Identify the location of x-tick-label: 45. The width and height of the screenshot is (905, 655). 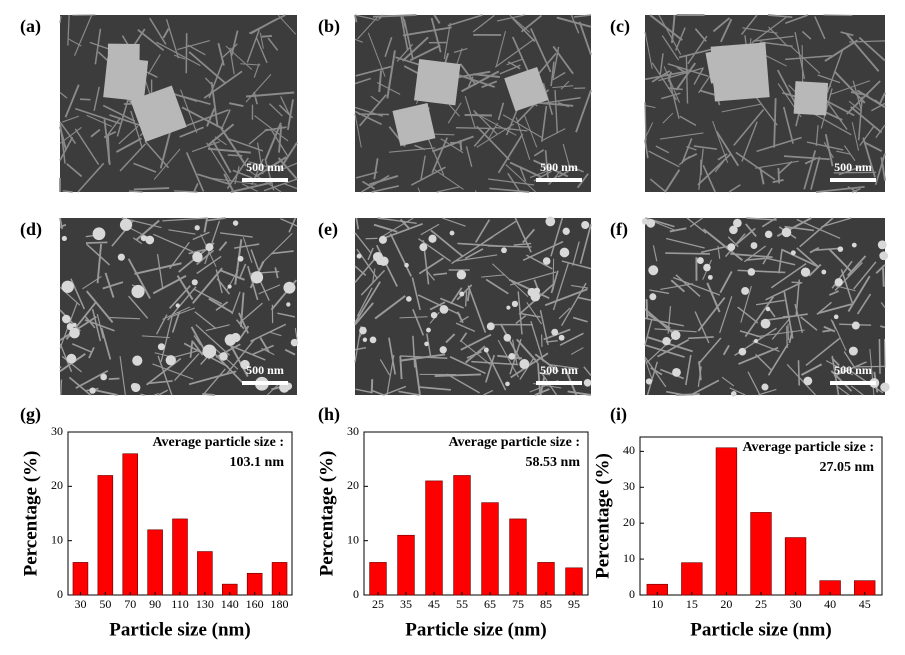
(865, 604).